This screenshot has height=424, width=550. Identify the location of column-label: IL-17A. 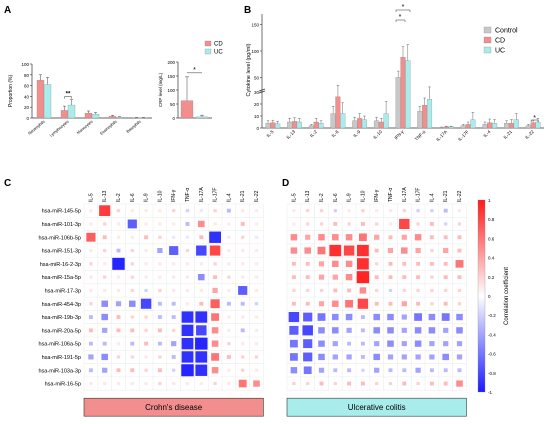
(405, 194).